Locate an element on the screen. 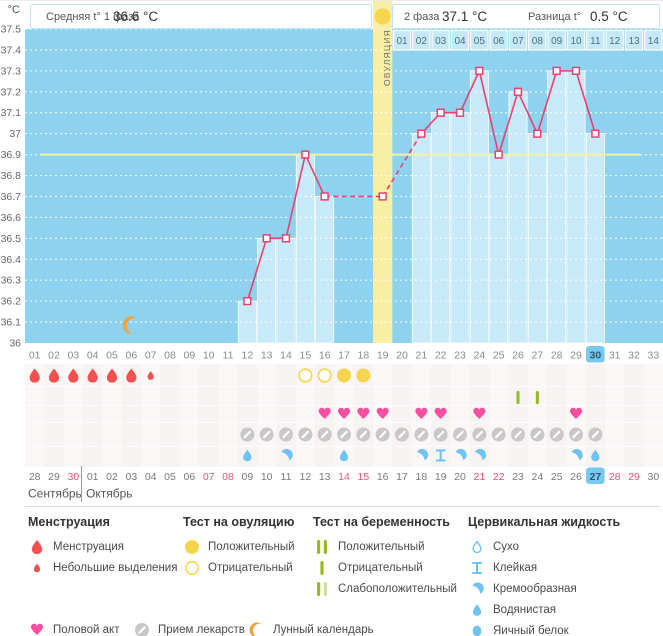  cycle-day-number: 02 is located at coordinates (54, 356).